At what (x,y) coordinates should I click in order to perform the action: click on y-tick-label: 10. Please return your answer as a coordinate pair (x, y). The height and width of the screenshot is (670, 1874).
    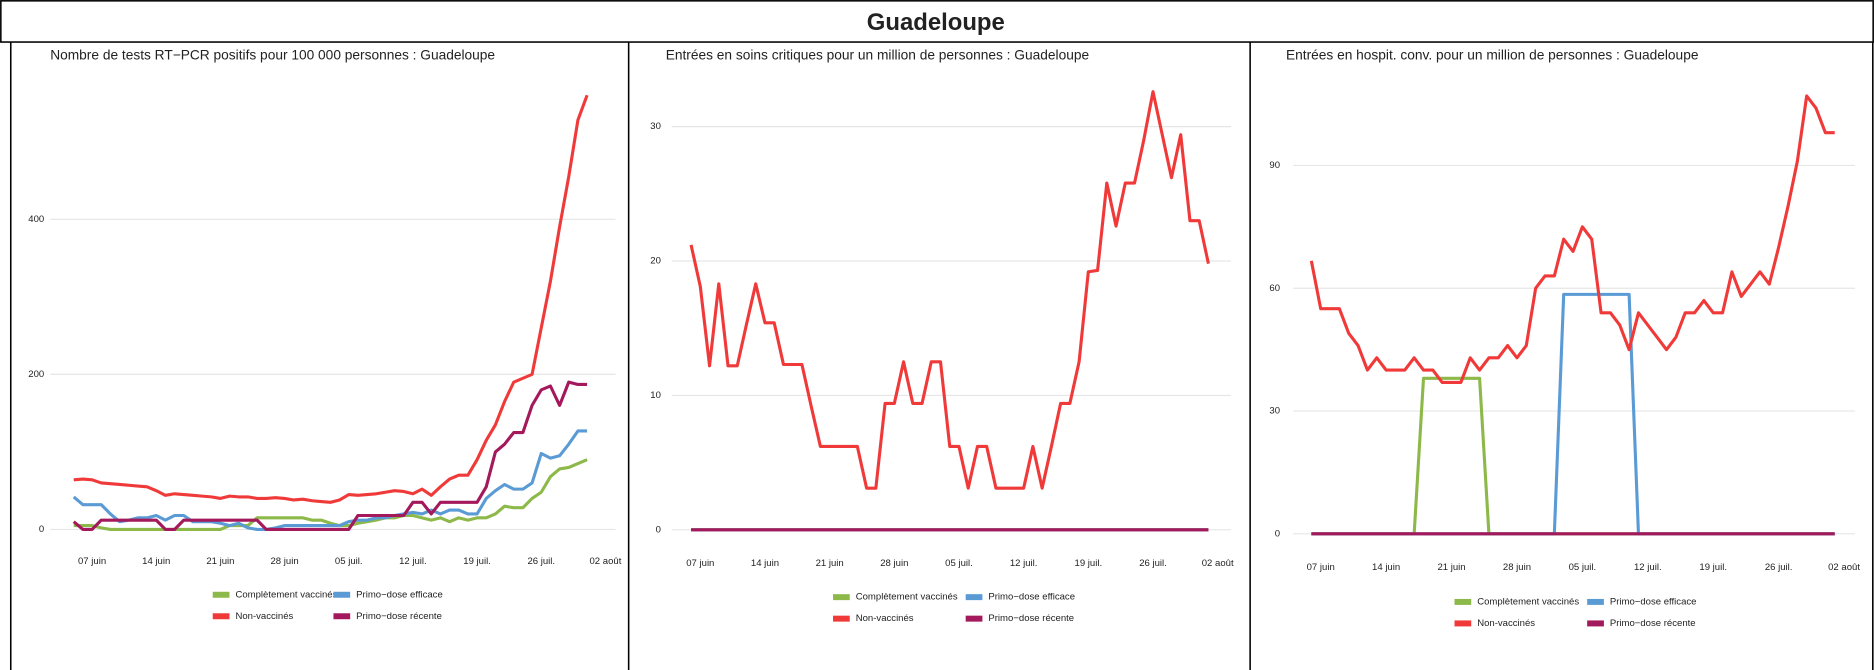
    Looking at the image, I should click on (655, 395).